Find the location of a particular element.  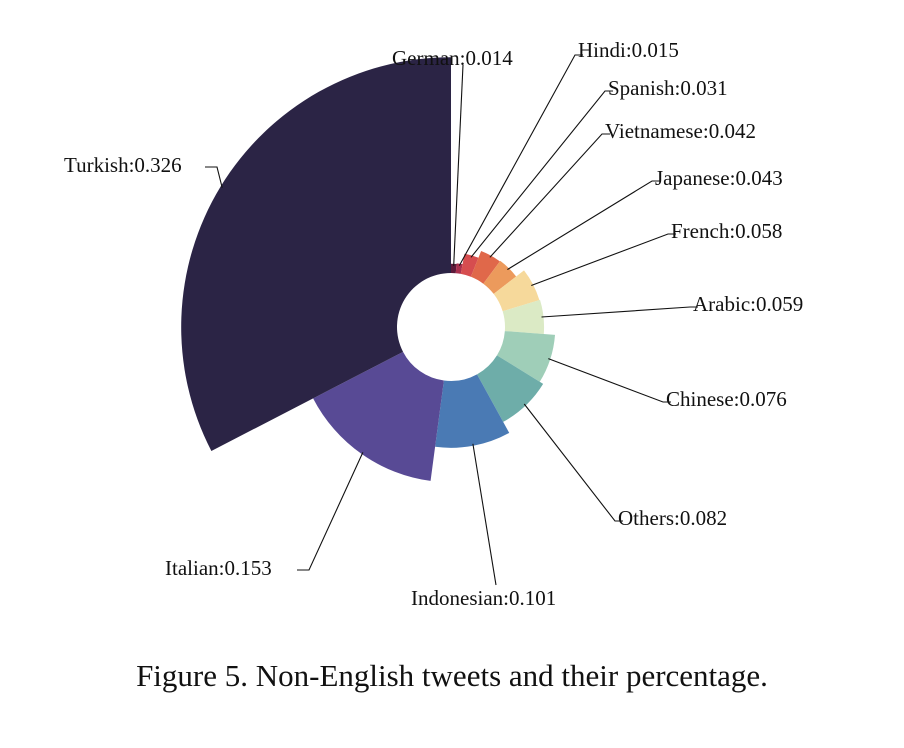

label-indonesian: Indonesian:0.101 is located at coordinates (483, 598).